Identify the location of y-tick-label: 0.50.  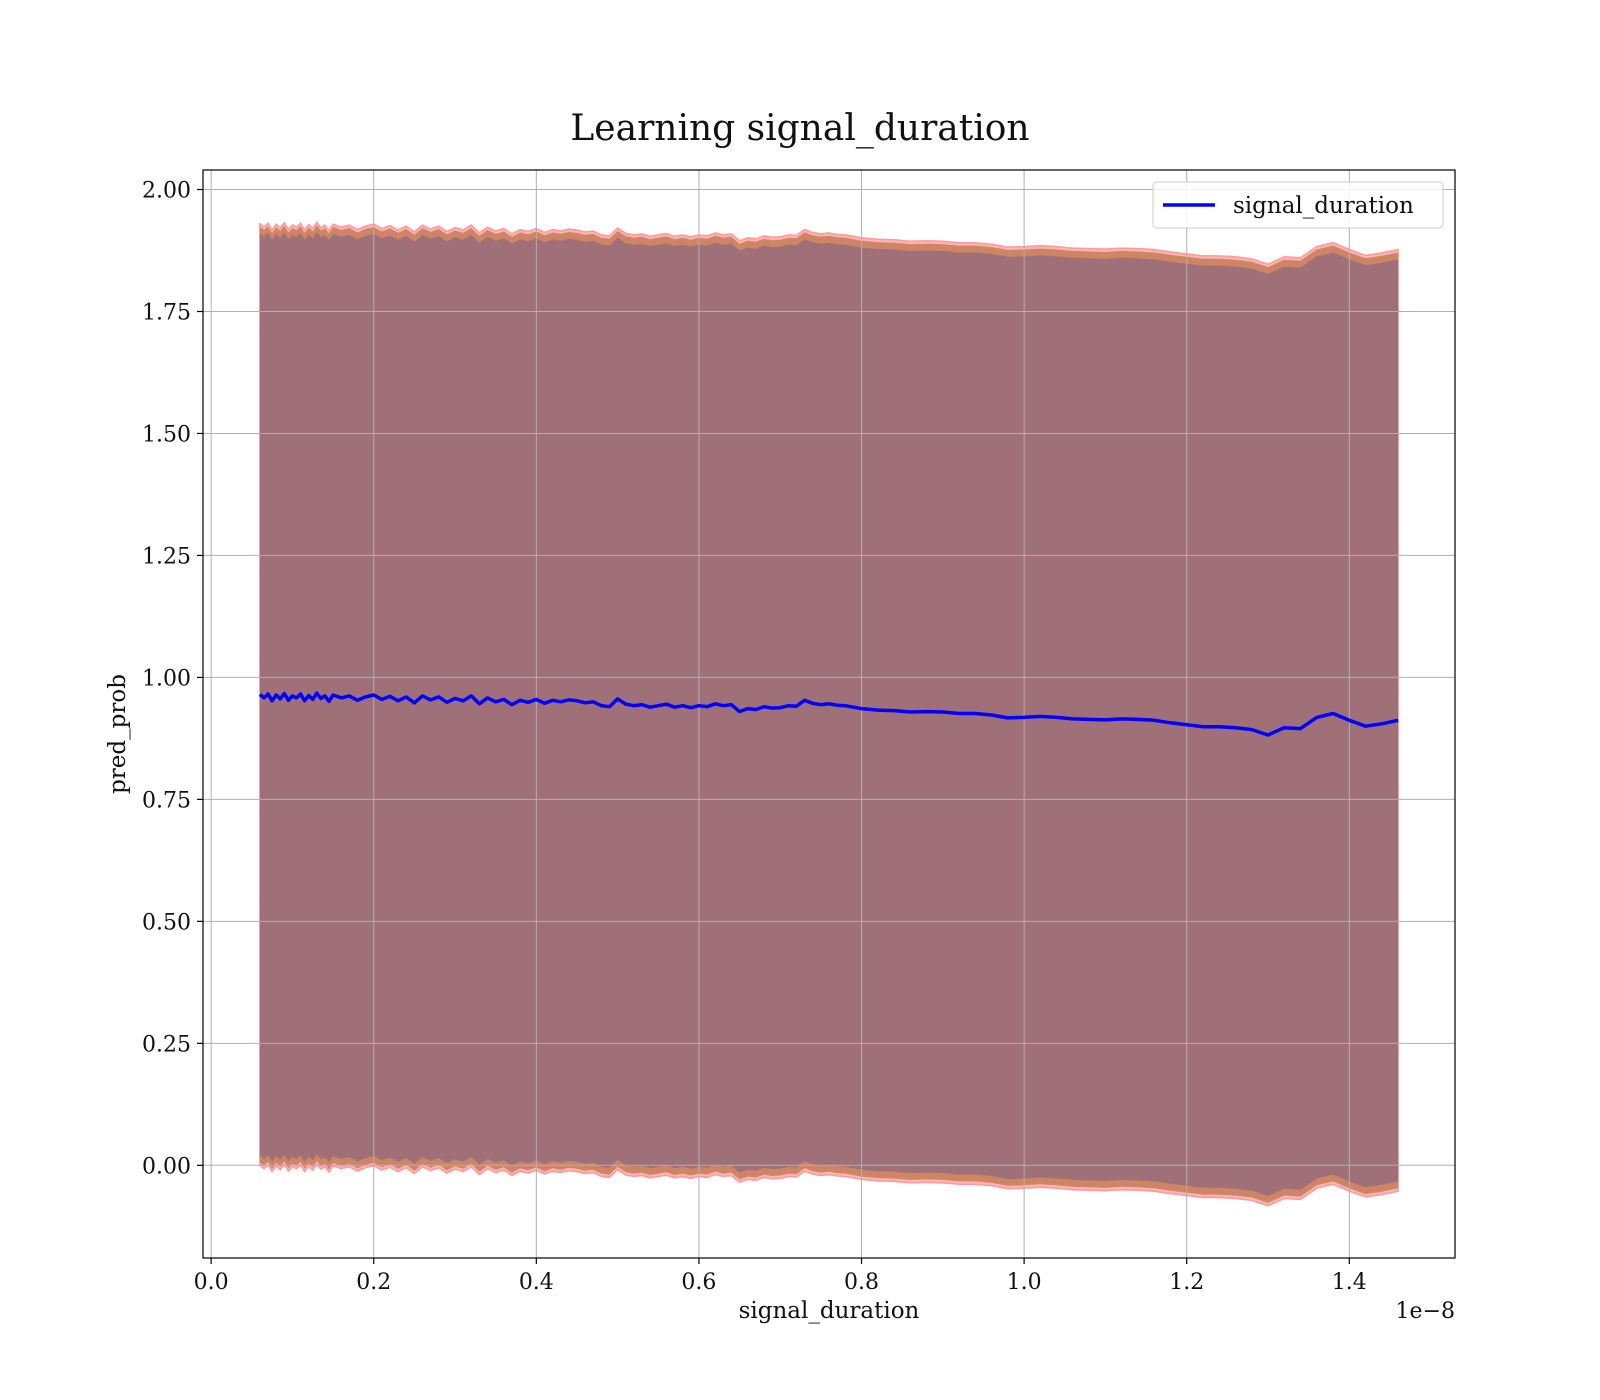
(166, 922).